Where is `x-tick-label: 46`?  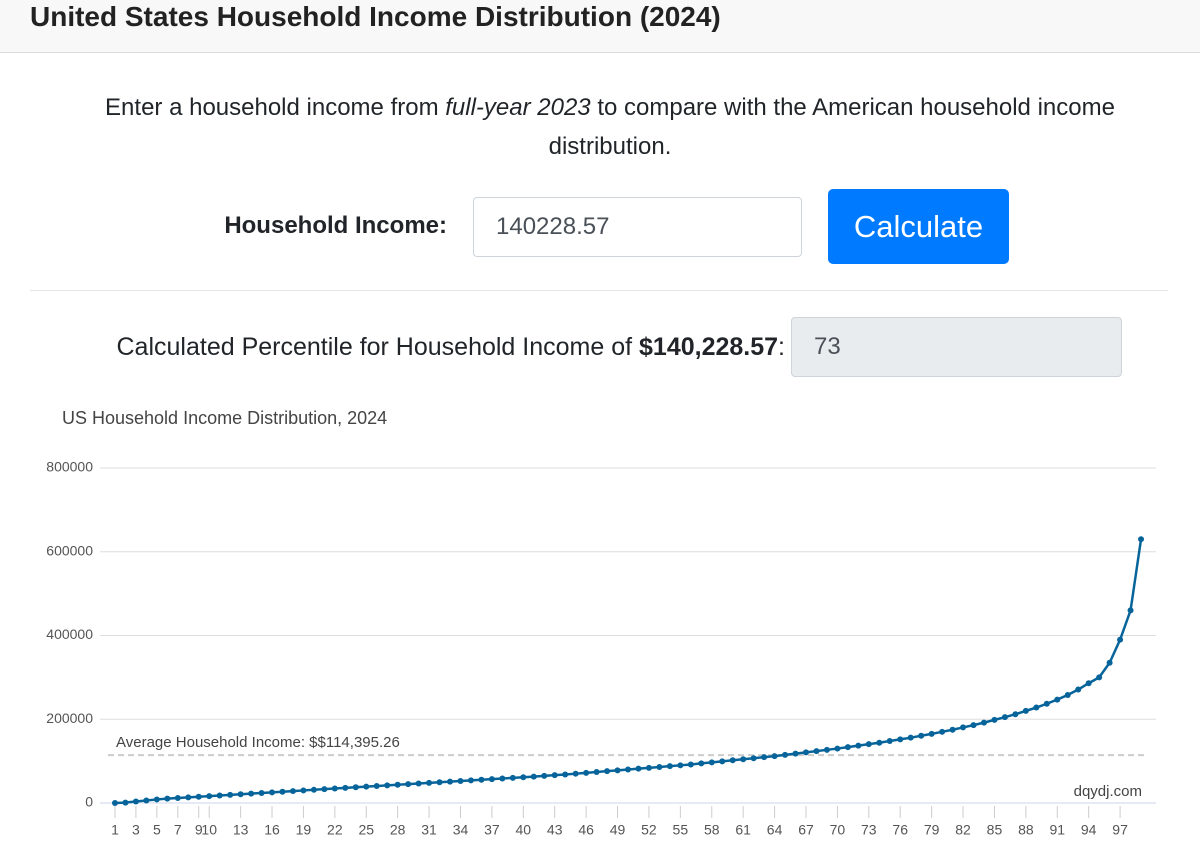 x-tick-label: 46 is located at coordinates (586, 830).